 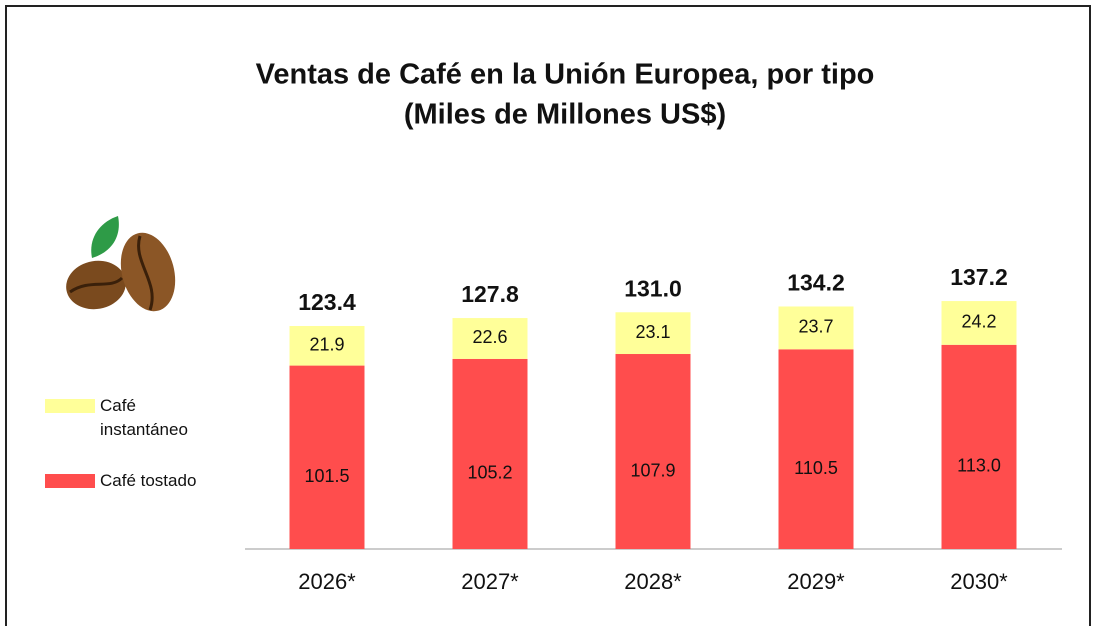 I want to click on x-tick-label: 2030*, so click(x=979, y=581).